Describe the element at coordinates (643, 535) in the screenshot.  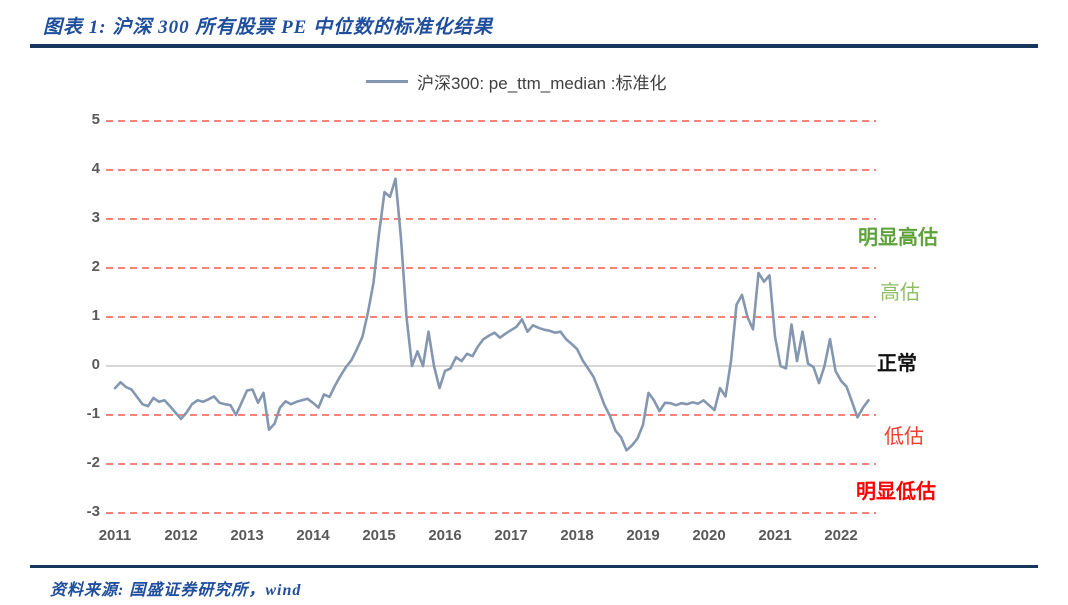
I see `x-axis-tick-label: 2019` at that location.